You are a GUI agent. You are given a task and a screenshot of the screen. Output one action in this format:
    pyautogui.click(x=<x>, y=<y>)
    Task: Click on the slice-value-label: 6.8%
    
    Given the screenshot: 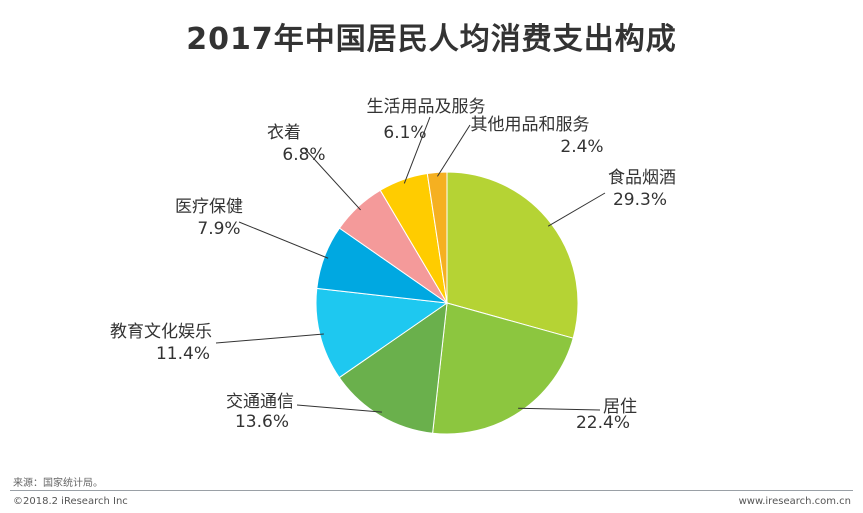 What is the action you would take?
    pyautogui.click(x=303, y=155)
    